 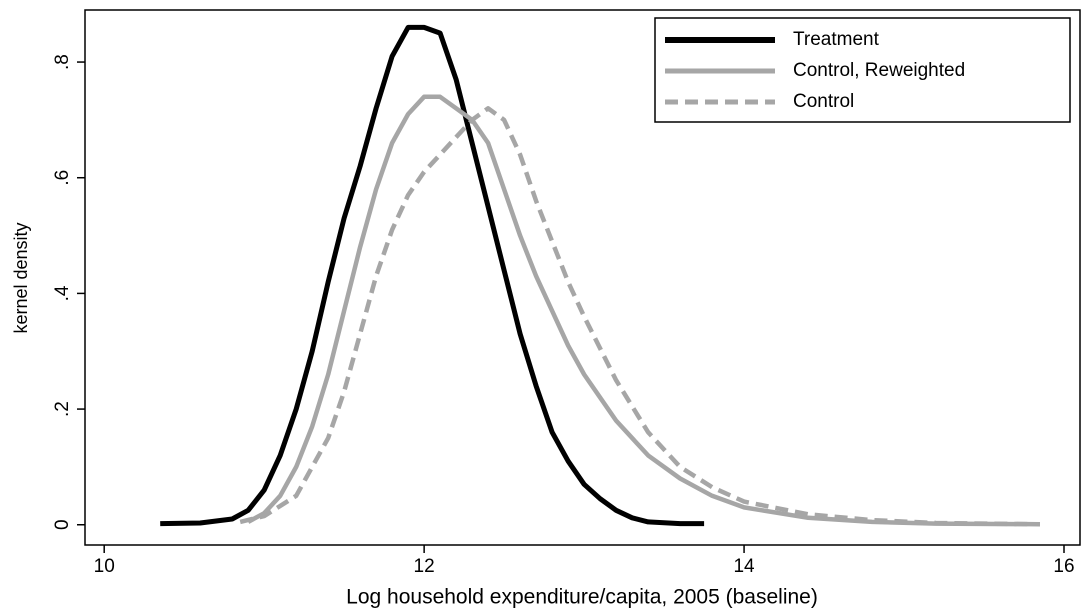 What do you see at coordinates (744, 566) in the screenshot?
I see `x-tick-label: 14` at bounding box center [744, 566].